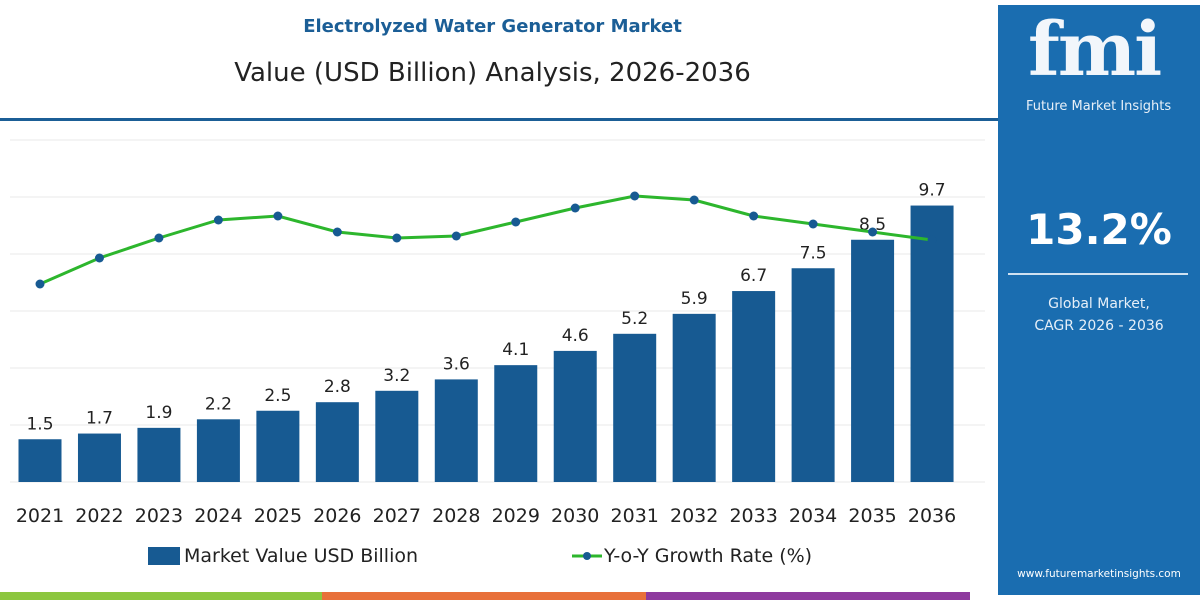 The width and height of the screenshot is (1200, 600). Describe the element at coordinates (575, 336) in the screenshot. I see `bar-label: 4.6` at that location.